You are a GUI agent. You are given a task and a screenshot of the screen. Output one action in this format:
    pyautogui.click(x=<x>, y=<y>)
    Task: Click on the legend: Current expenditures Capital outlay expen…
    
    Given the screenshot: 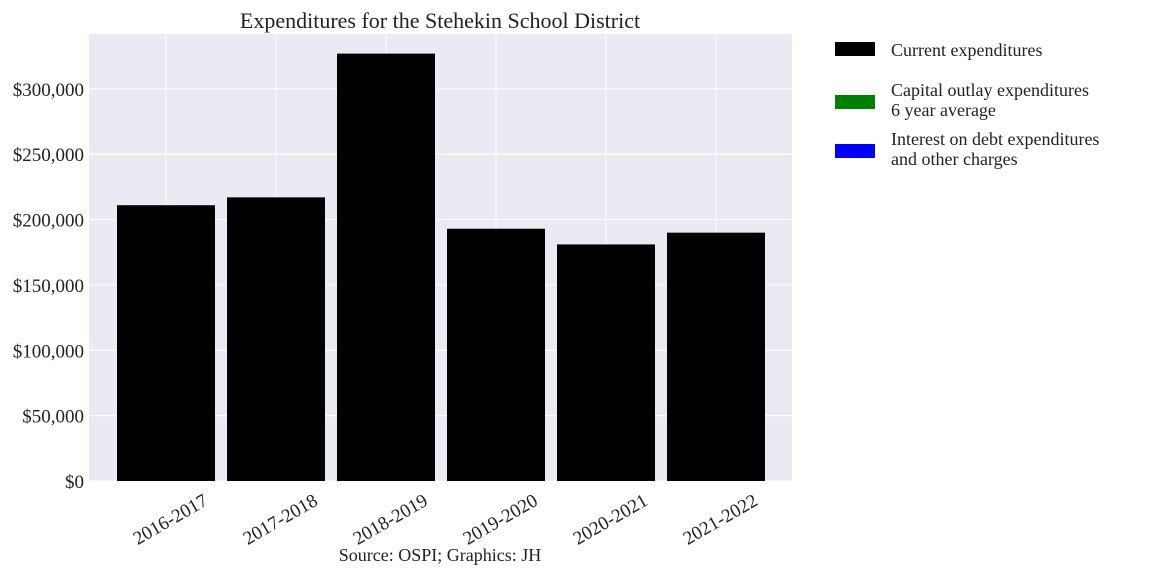 What is the action you would take?
    pyautogui.click(x=967, y=104)
    